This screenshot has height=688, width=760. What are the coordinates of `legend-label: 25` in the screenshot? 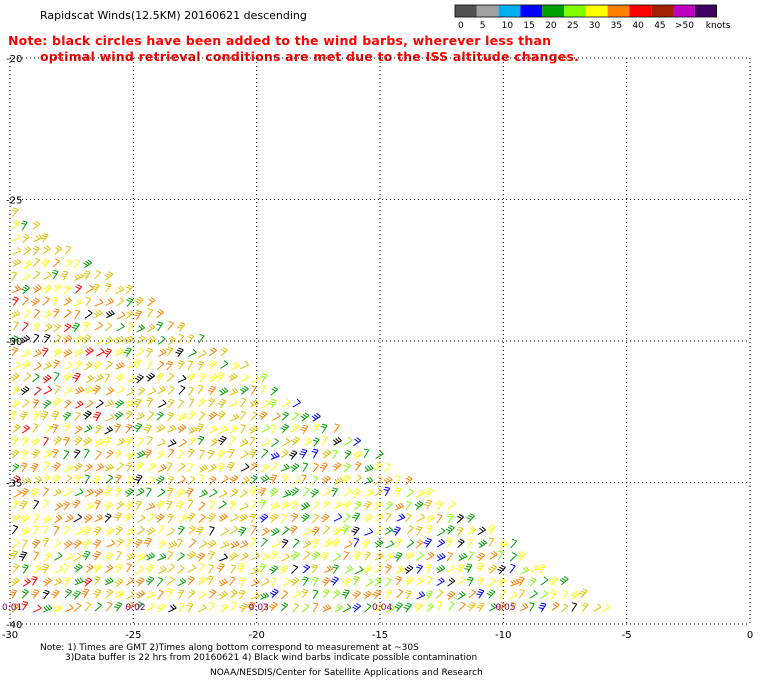 It's located at (572, 26).